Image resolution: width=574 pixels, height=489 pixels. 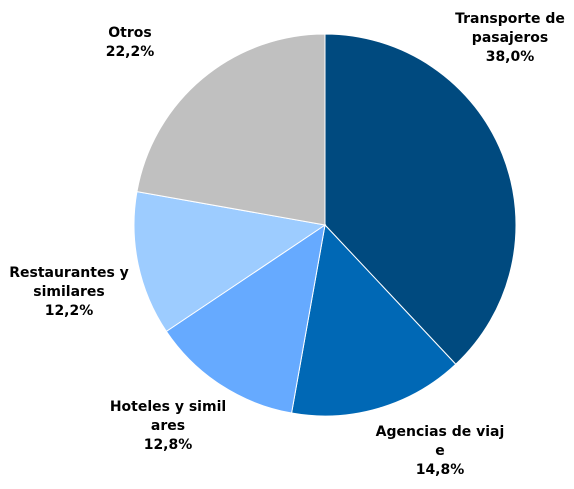 What do you see at coordinates (69, 282) in the screenshot?
I see `category-label: Restaurantes y similares` at bounding box center [69, 282].